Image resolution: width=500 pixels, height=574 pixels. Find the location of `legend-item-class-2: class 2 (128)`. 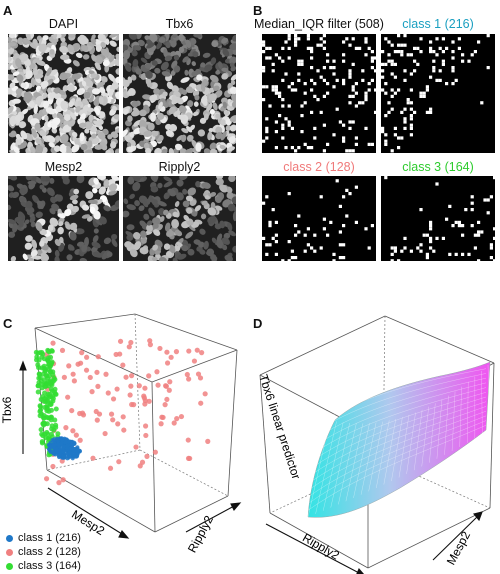

legend-item-class-2: class 2 (128) is located at coordinates (43, 552).